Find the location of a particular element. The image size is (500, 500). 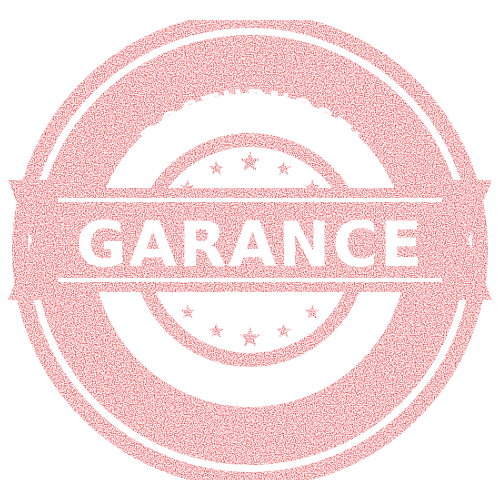

top-stars is located at coordinates (250, 173).